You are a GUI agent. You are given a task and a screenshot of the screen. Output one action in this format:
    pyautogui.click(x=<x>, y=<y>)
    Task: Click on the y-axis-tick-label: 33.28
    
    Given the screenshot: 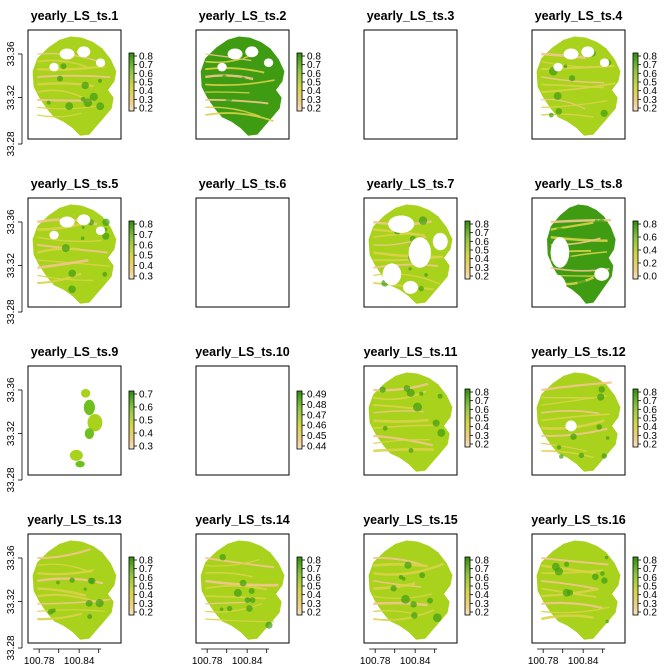 What is the action you would take?
    pyautogui.click(x=11, y=647)
    